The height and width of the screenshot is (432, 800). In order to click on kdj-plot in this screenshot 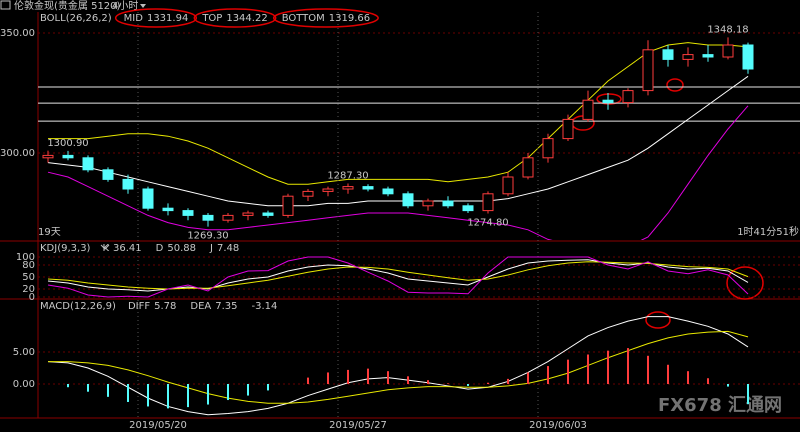, I will do `click(398, 277)`.